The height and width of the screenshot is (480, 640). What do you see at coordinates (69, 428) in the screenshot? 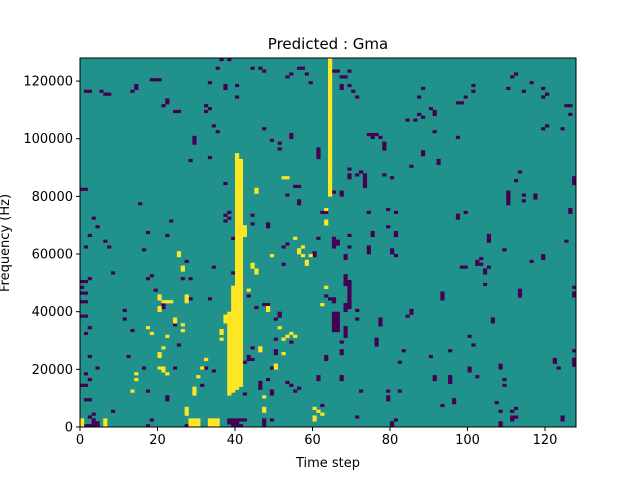
I see `y-tick-label: 0` at bounding box center [69, 428].